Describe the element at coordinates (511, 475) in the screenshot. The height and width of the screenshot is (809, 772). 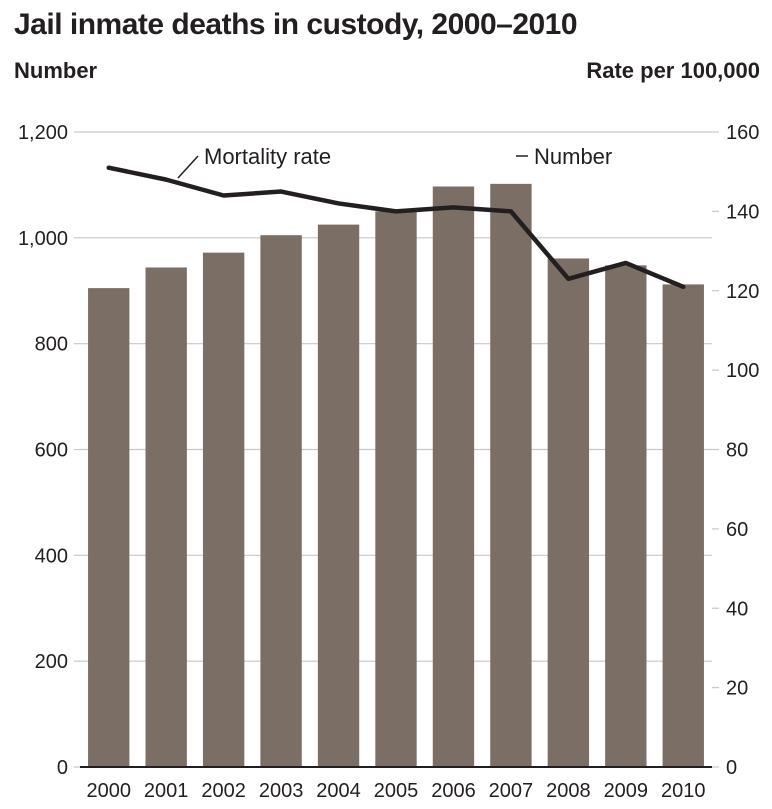
I see `bar-2007` at that location.